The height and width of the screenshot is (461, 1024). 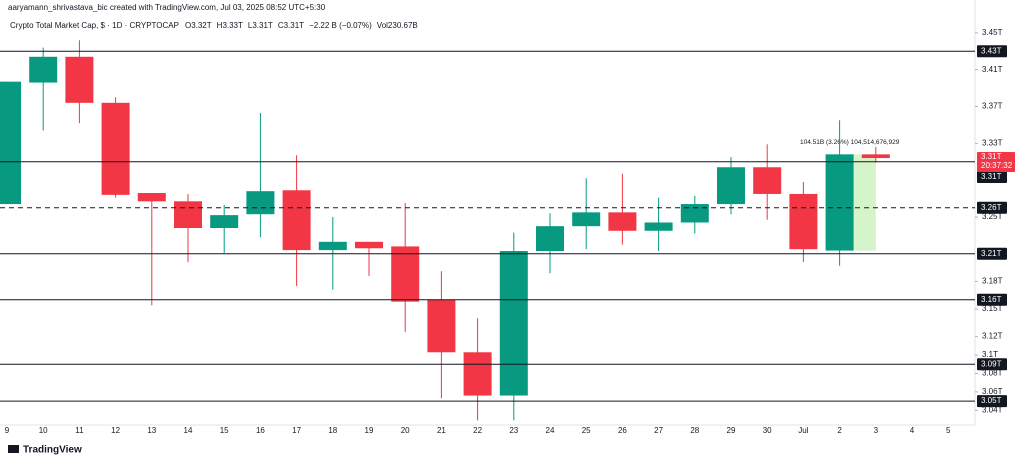 What do you see at coordinates (992, 391) in the screenshot?
I see `y-tick-label: 3.06T` at bounding box center [992, 391].